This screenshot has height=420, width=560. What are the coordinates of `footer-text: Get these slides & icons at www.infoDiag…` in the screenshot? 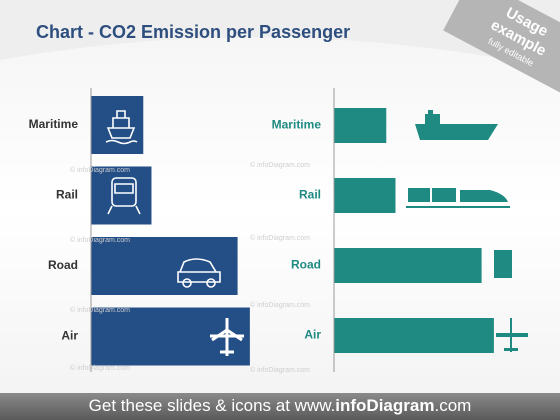 It's located at (280, 405).